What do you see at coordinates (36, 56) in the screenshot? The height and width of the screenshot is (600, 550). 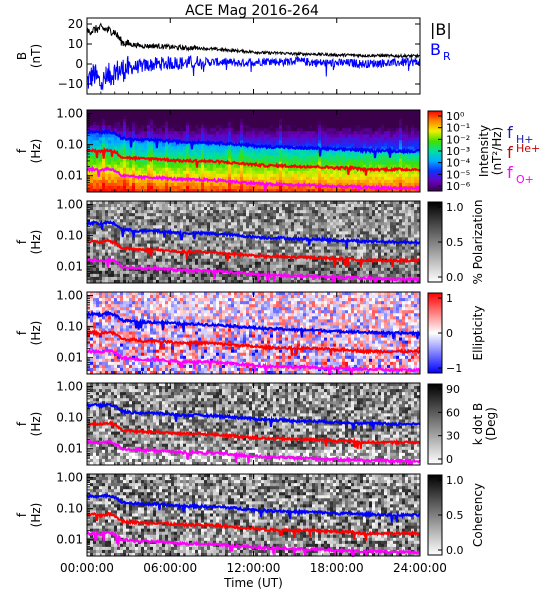 I see `y-axis-label-units: (nT)` at bounding box center [36, 56].